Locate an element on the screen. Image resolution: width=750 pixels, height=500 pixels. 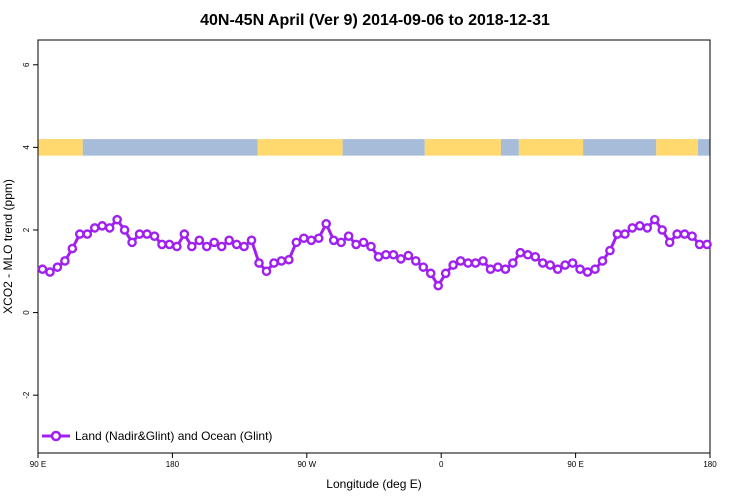
y-tick-label: 0 is located at coordinates (26, 312).